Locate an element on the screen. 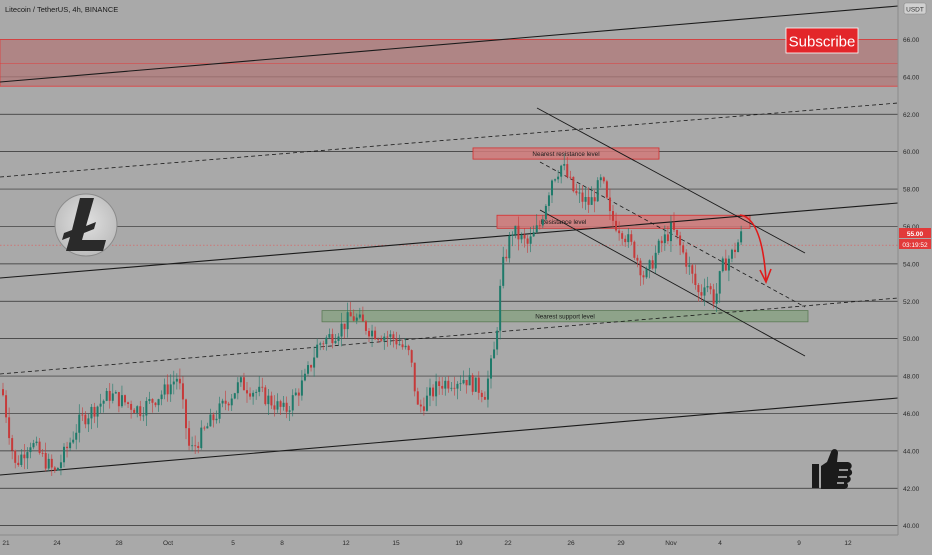 Image resolution: width=932 pixels, height=555 pixels. bar-countdown-label: 03:19:52 is located at coordinates (915, 244).